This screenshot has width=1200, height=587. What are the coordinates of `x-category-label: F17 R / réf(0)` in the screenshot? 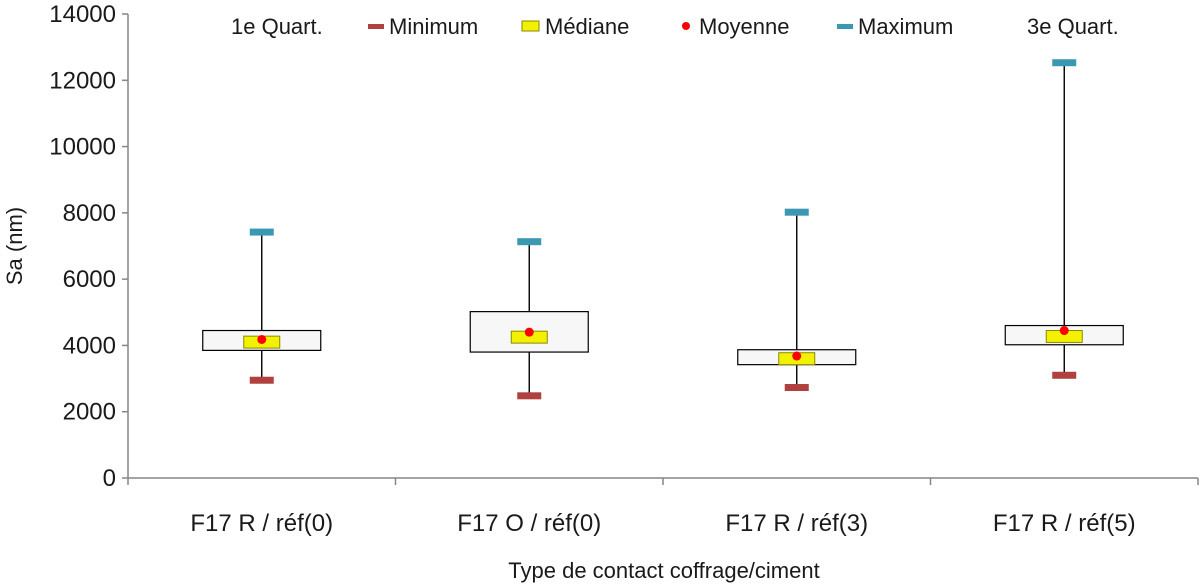 It's located at (261, 523).